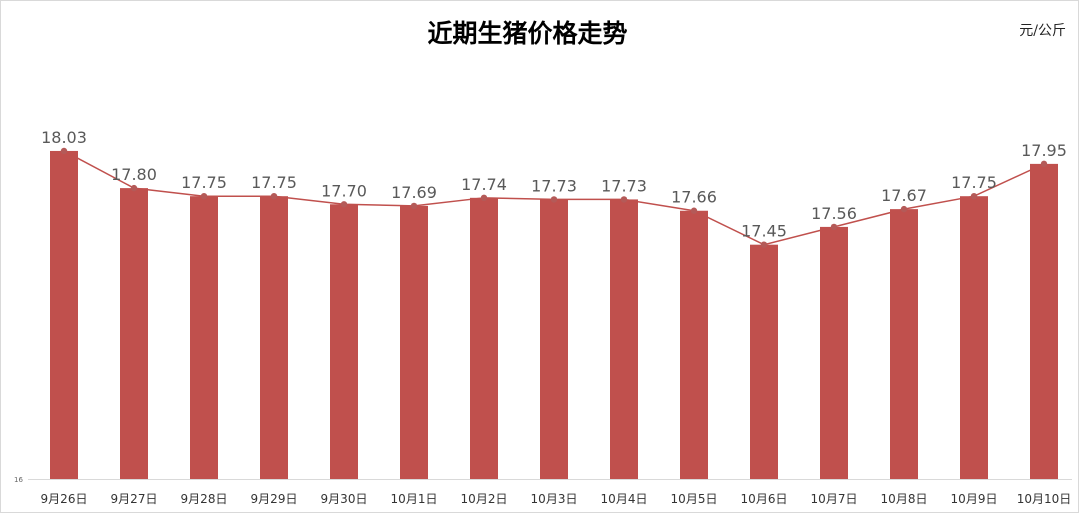  I want to click on x-tick-label: 10月6日, so click(764, 499).